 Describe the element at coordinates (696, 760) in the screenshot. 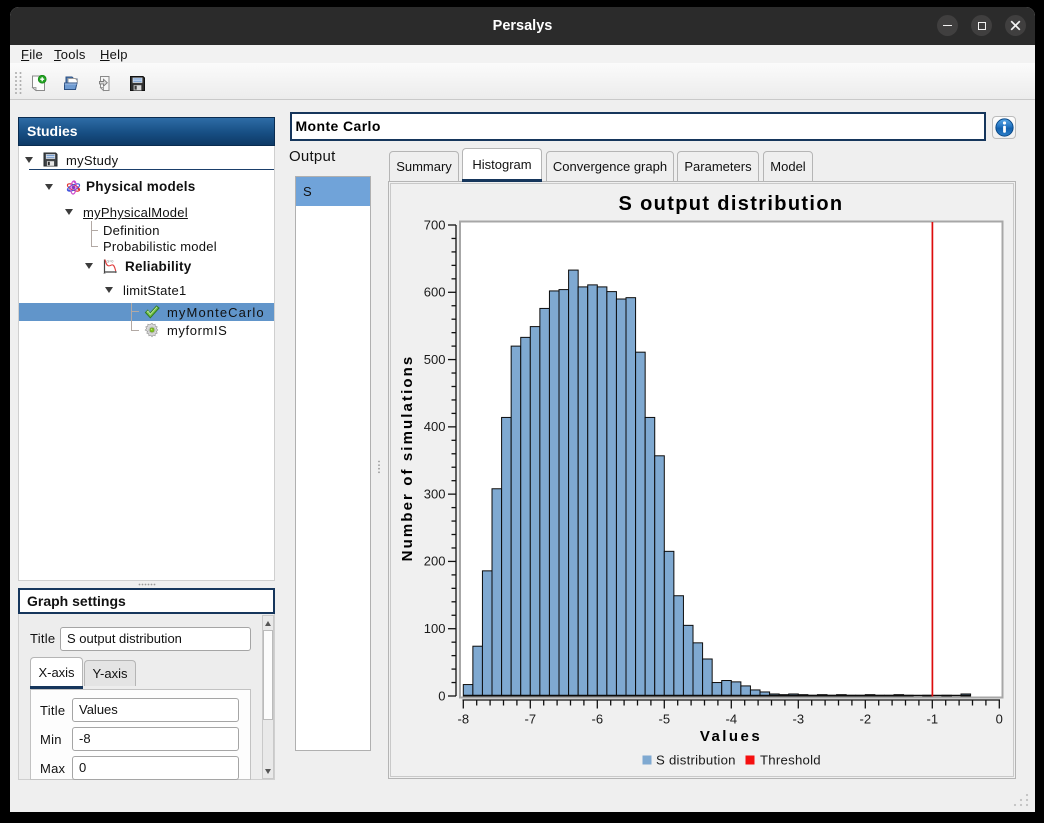

I see `svg-text: S distribution` at that location.